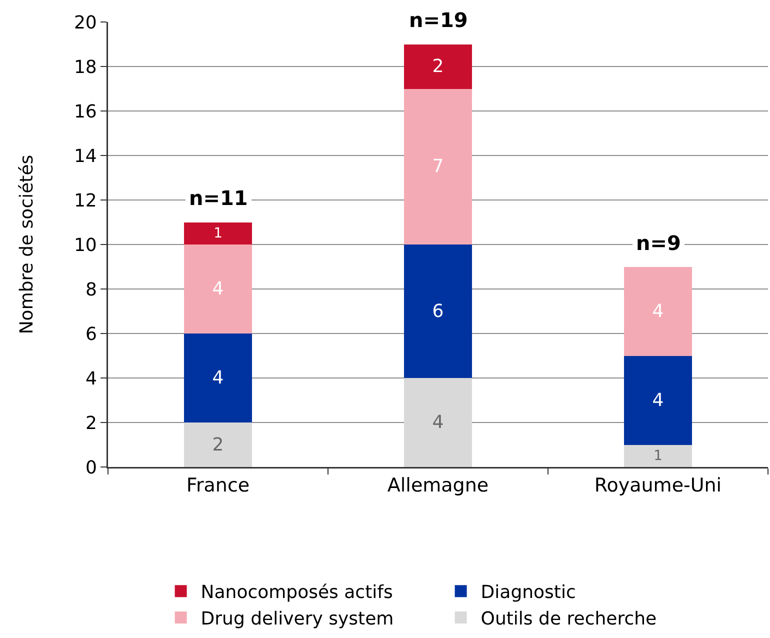 The height and width of the screenshot is (638, 770). What do you see at coordinates (91, 423) in the screenshot?
I see `y-tick-label: 2` at bounding box center [91, 423].